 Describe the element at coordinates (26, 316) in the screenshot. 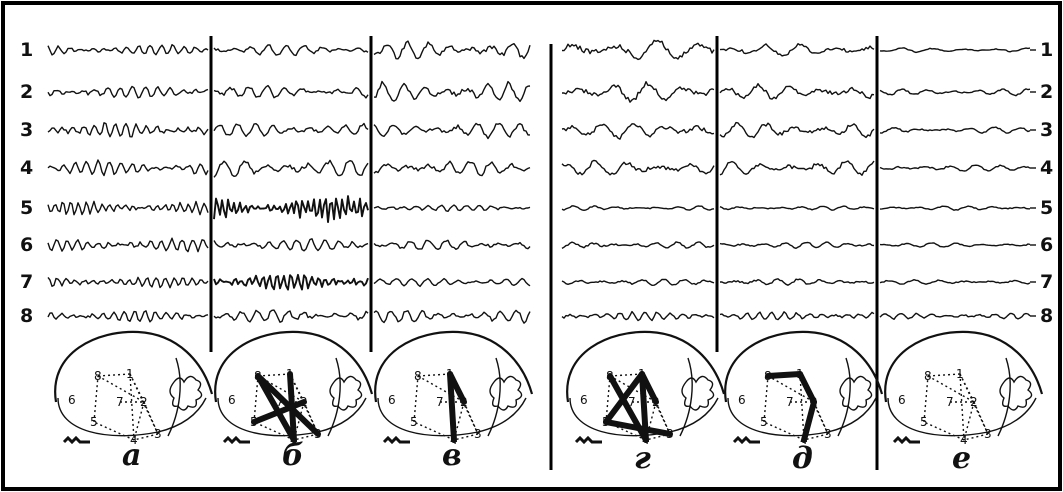

I see `channel-label-left: 8` at that location.